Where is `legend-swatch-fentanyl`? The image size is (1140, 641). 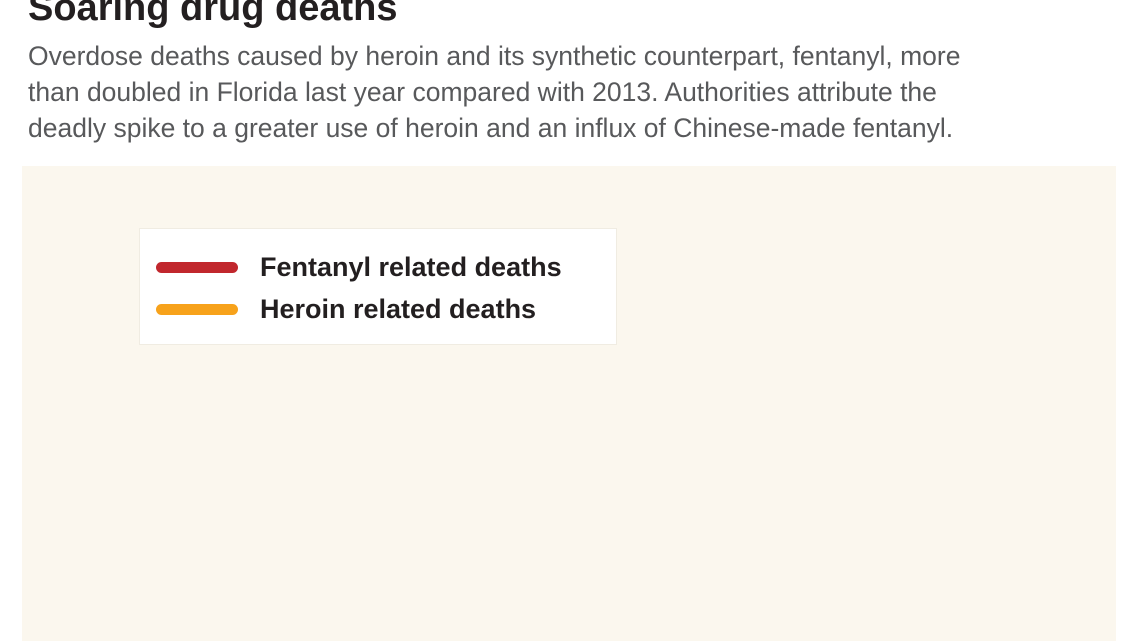
legend-swatch-fentanyl is located at coordinates (197, 267).